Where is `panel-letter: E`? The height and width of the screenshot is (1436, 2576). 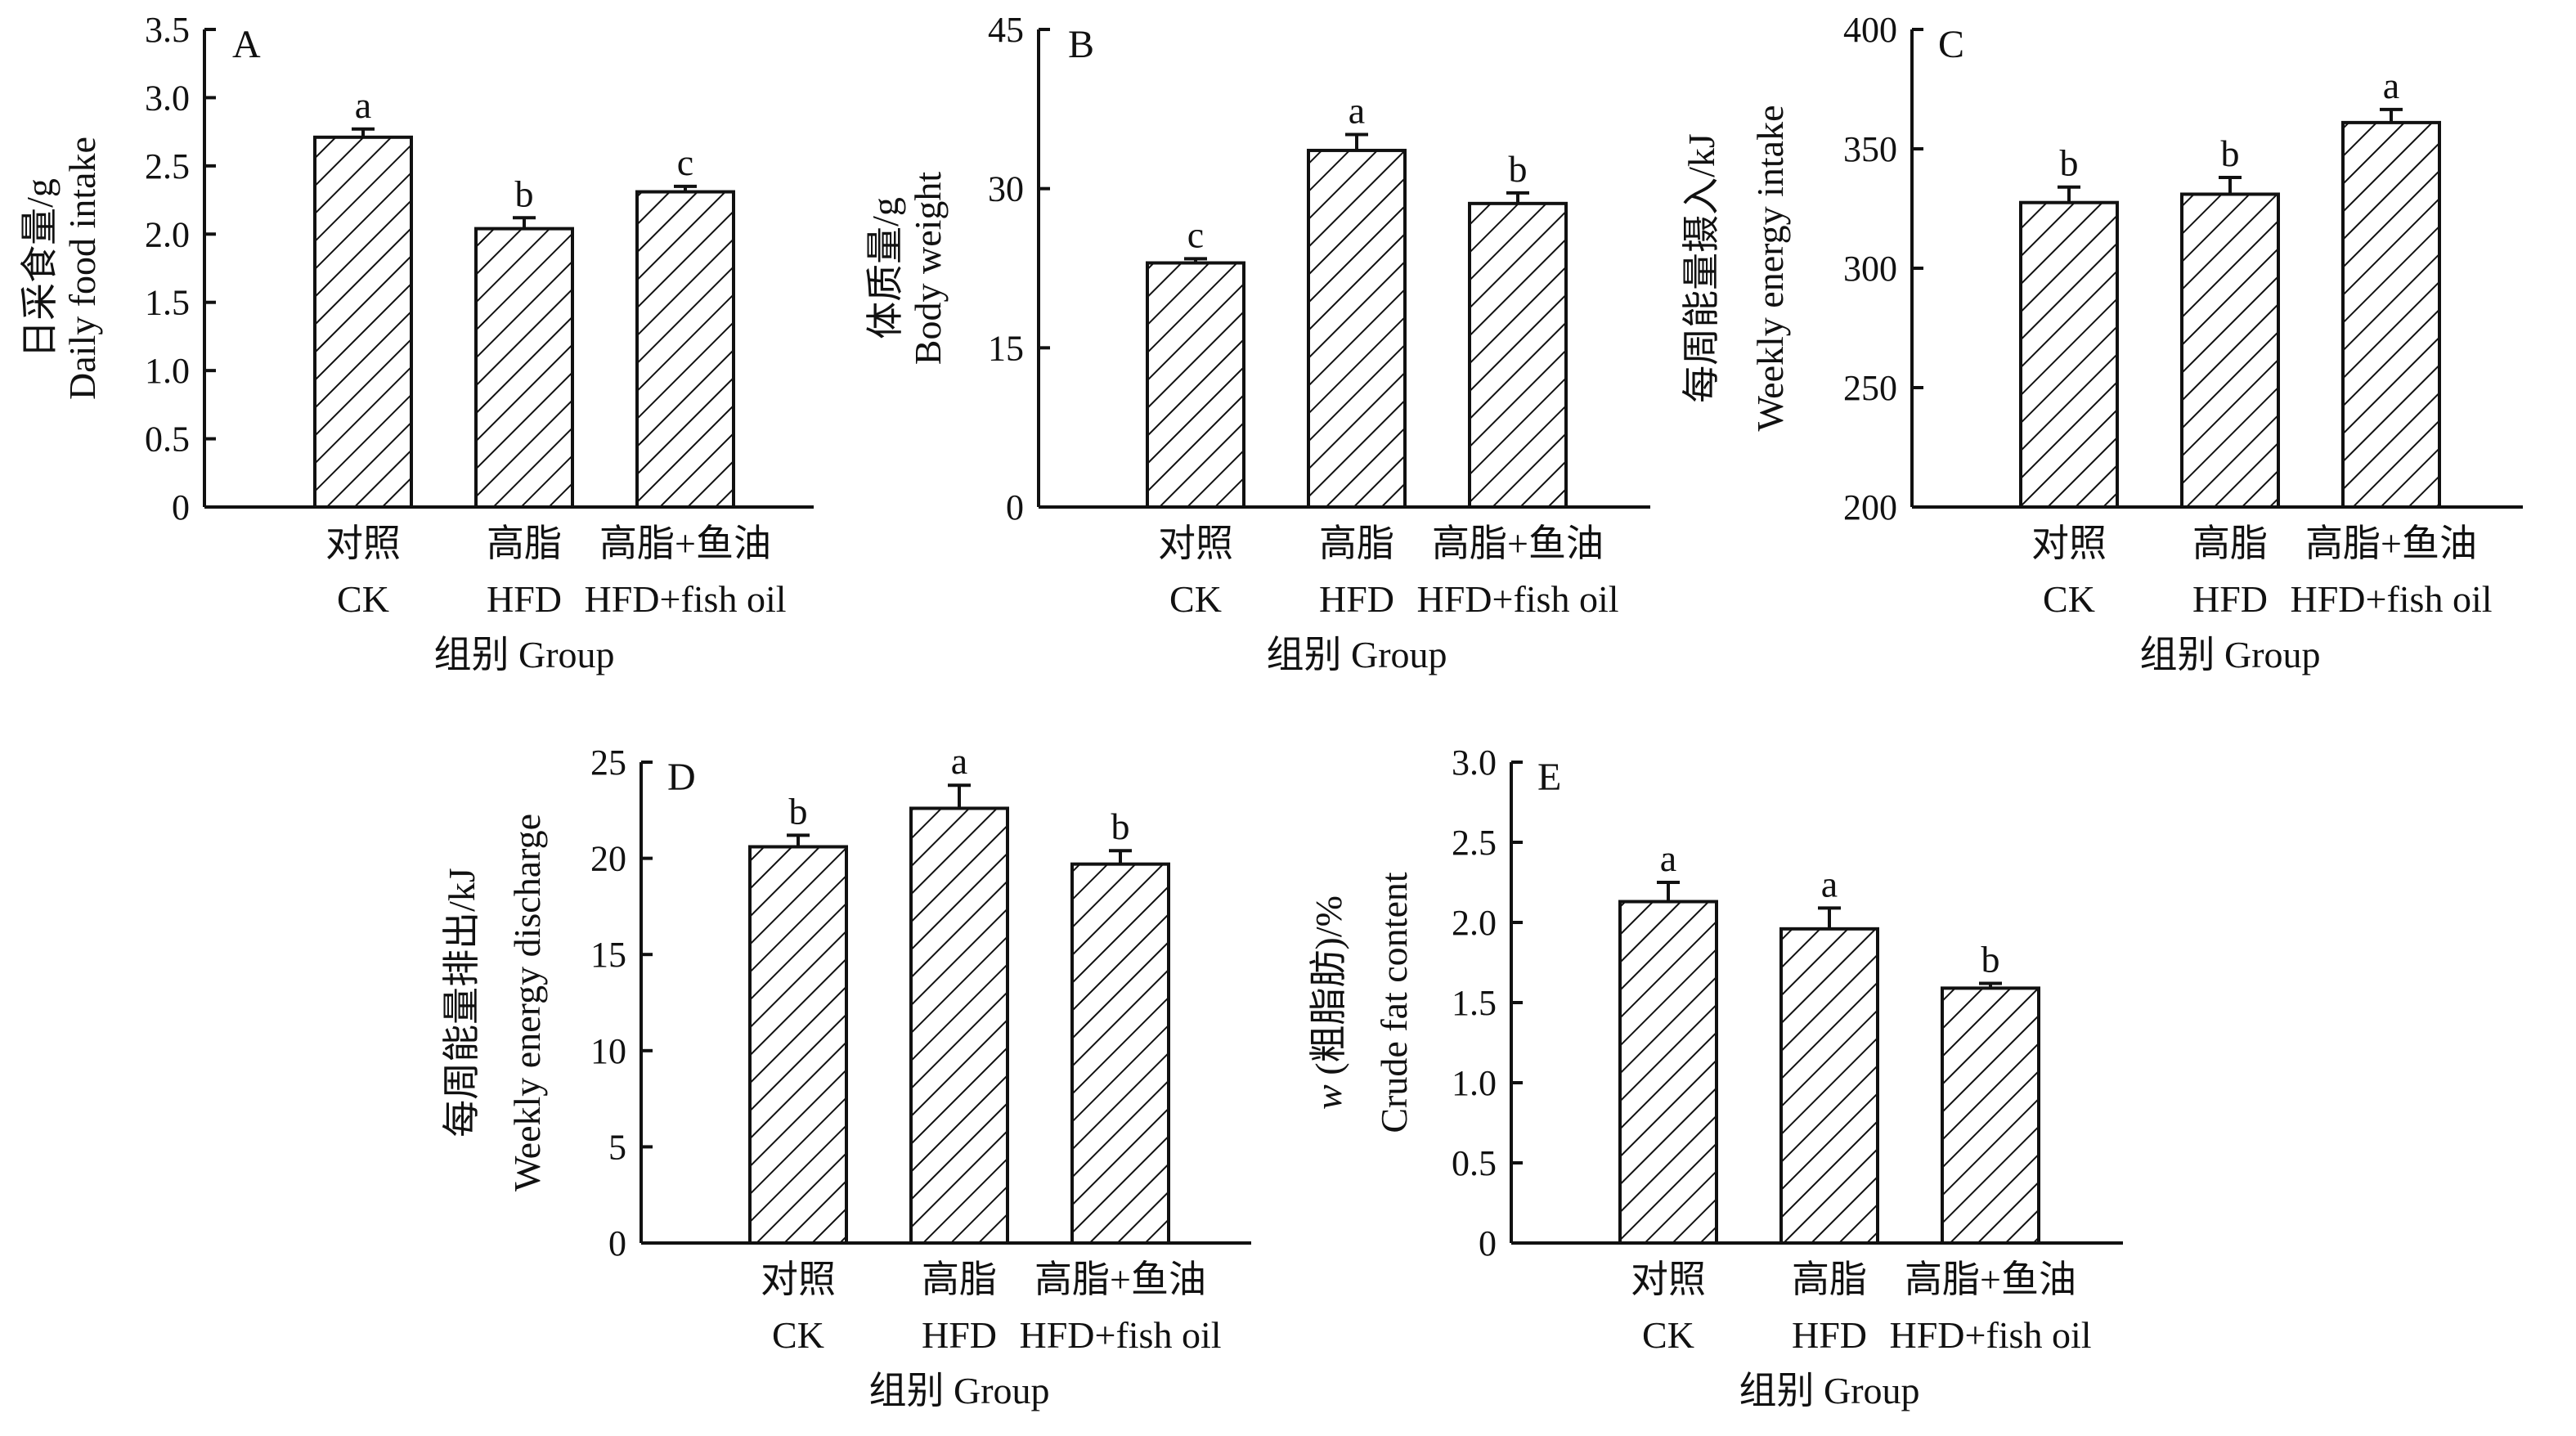
panel-letter: E is located at coordinates (1549, 777).